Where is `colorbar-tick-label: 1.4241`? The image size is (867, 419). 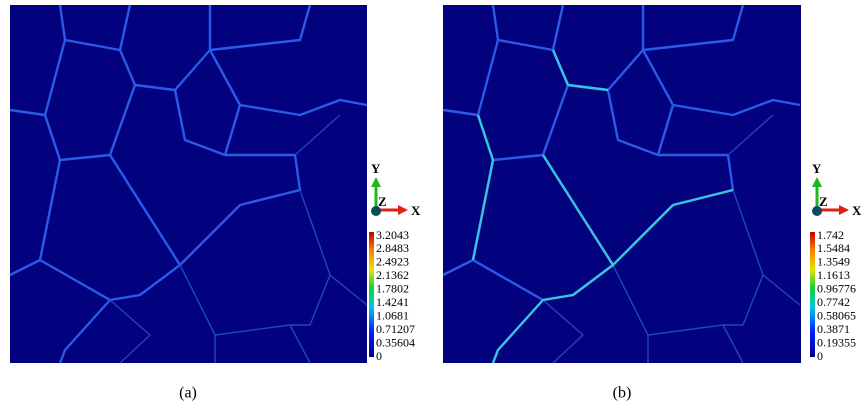 colorbar-tick-label: 1.4241 is located at coordinates (392, 302).